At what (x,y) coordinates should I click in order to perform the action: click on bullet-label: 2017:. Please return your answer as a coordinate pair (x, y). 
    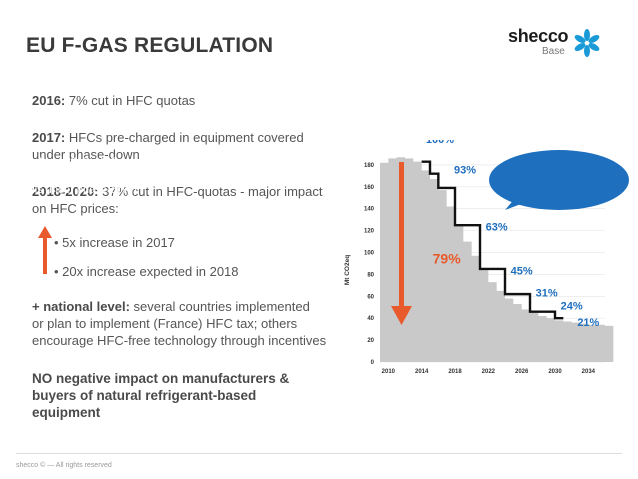
    Looking at the image, I should click on (49, 137).